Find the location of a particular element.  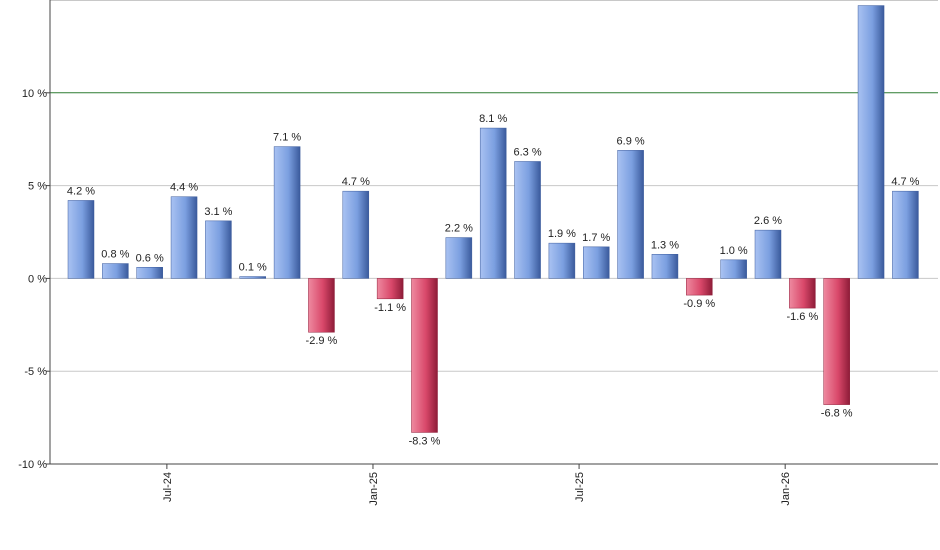

data-label: -2.9 % is located at coordinates (322, 341).